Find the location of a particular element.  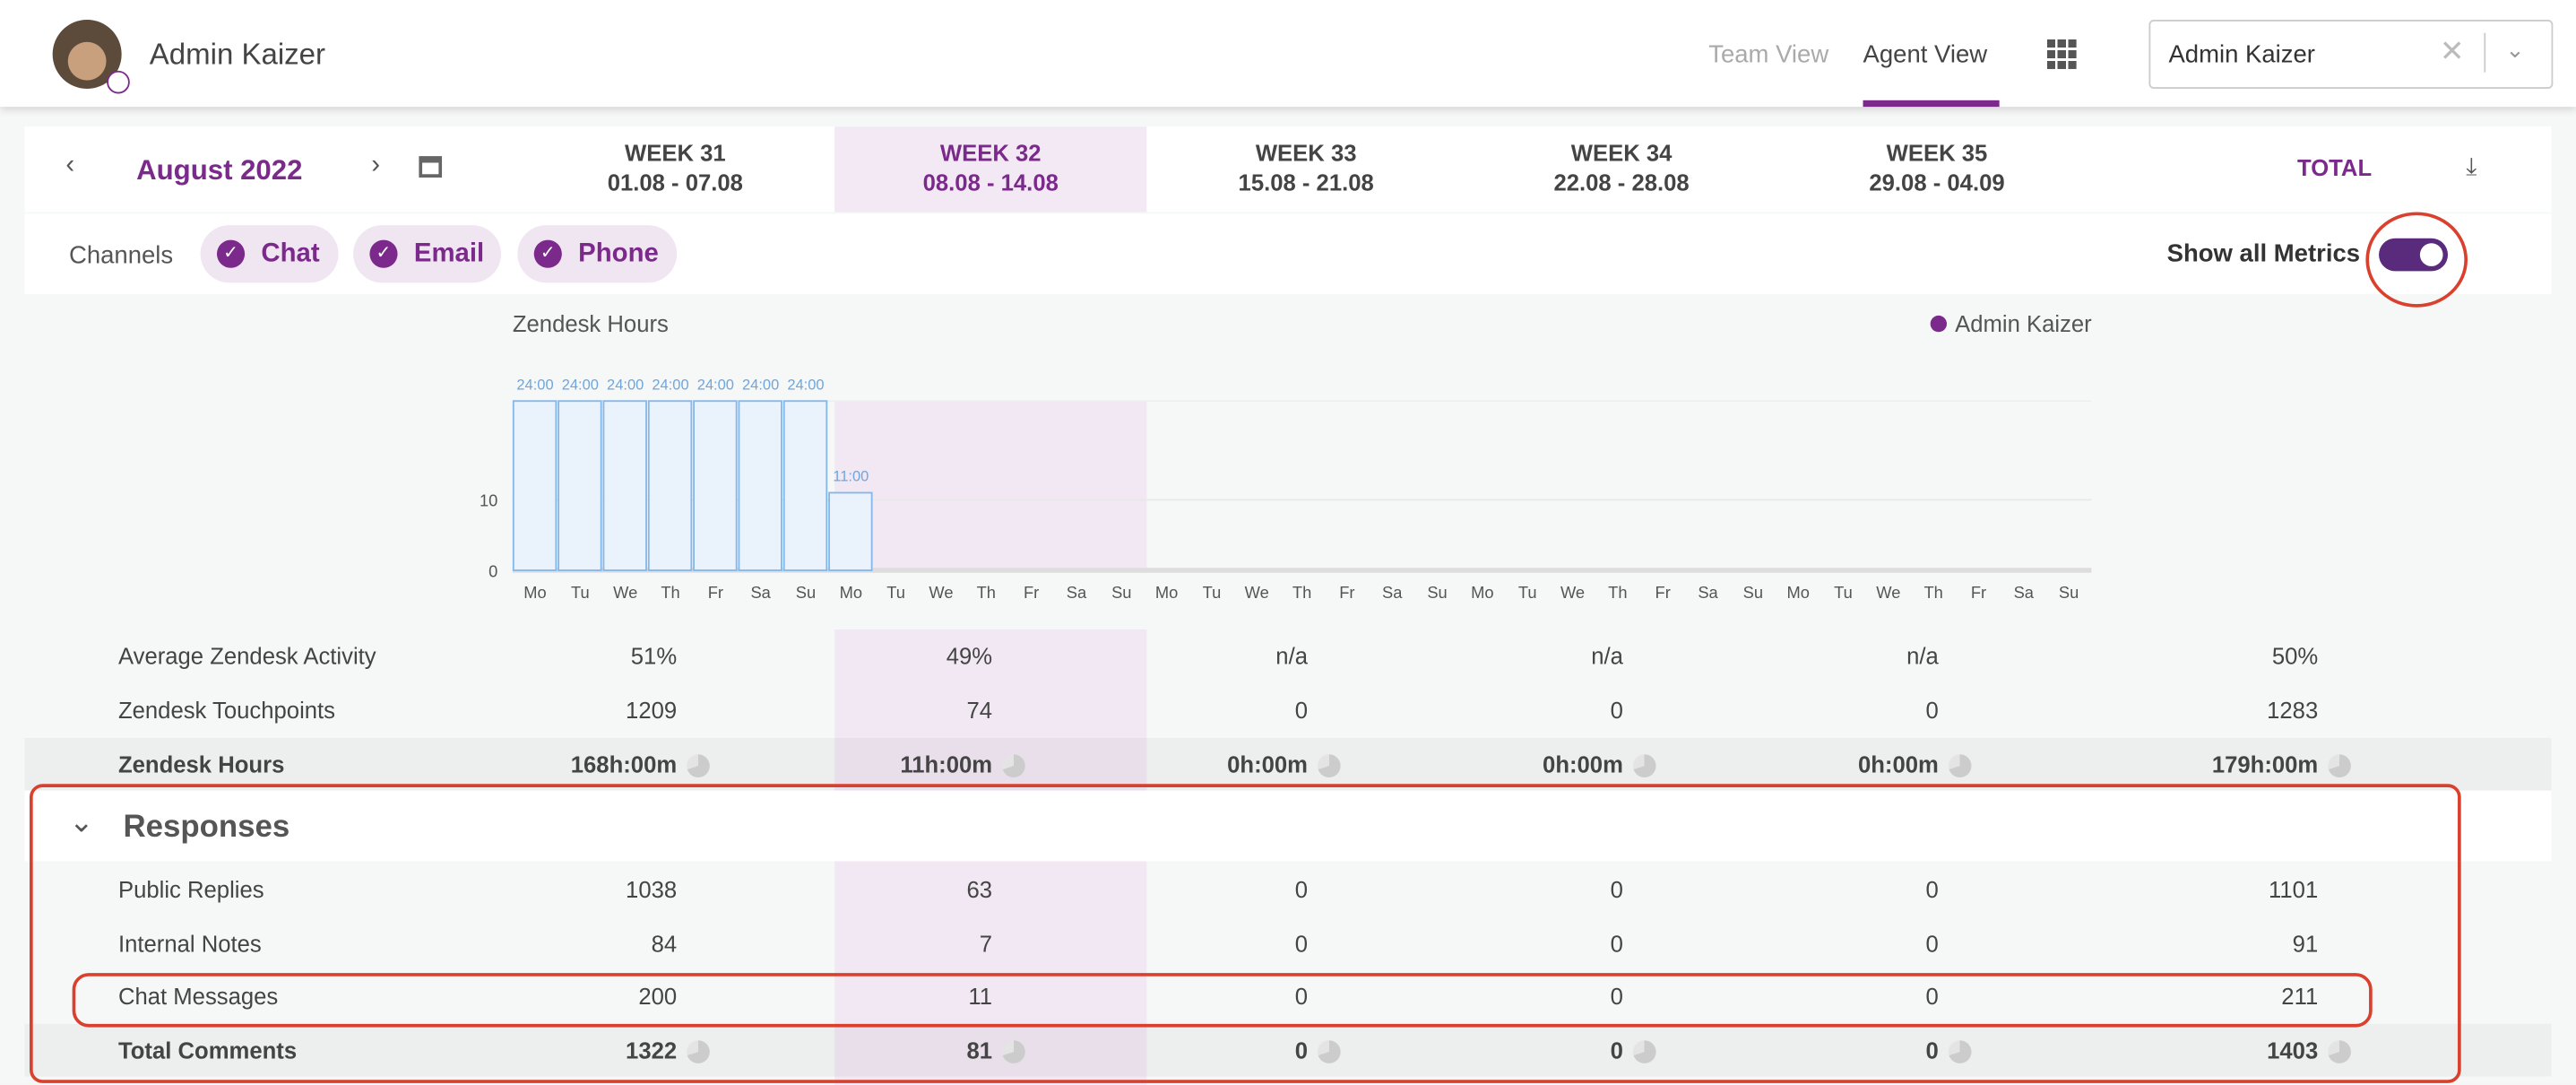

month: August 2022 is located at coordinates (219, 170).